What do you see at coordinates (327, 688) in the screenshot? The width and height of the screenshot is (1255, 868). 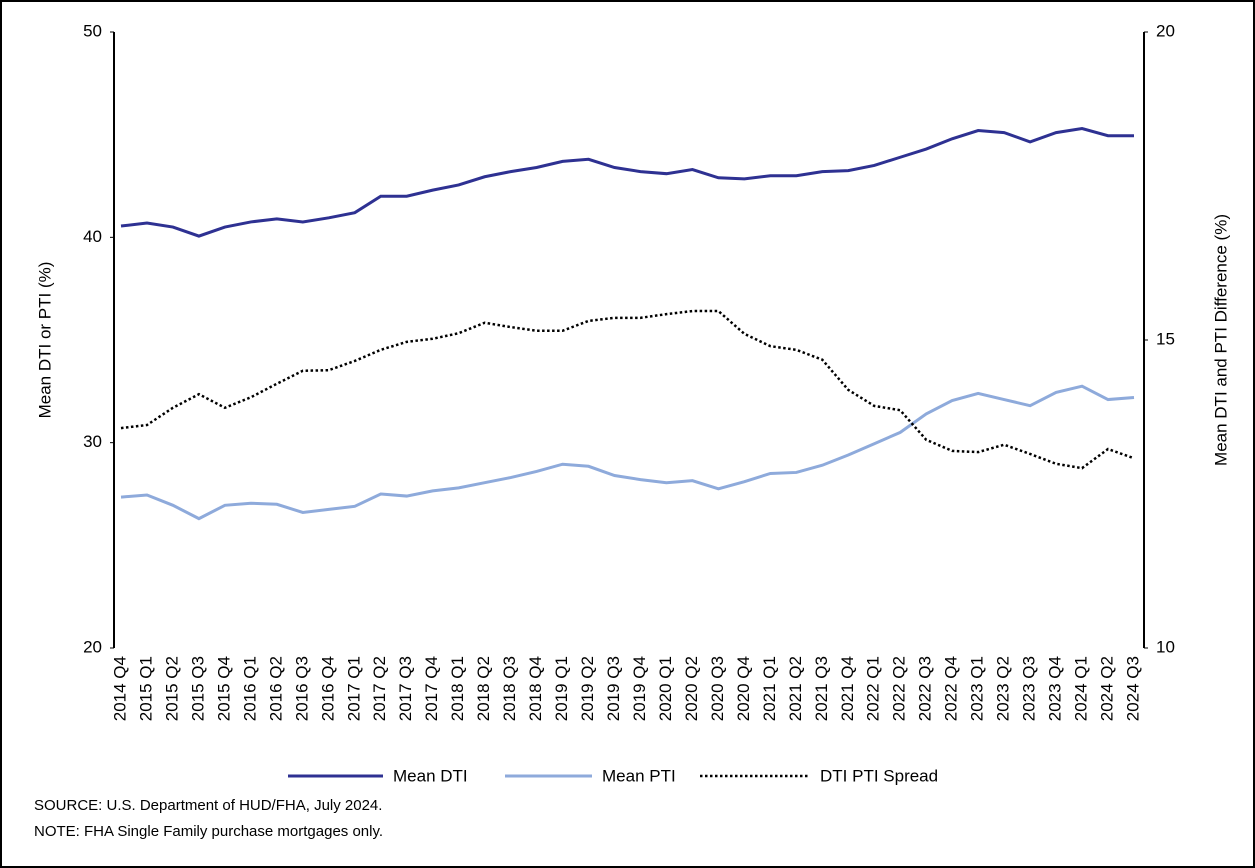 I see `x-tick-label: 2016 Q4` at bounding box center [327, 688].